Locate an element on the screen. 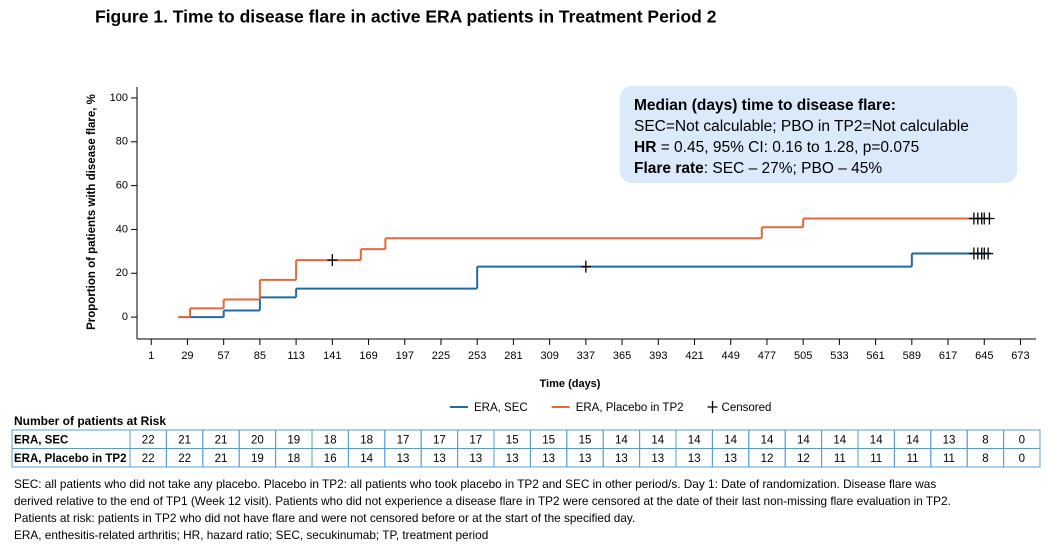  x-tick-label: 645 is located at coordinates (984, 356).